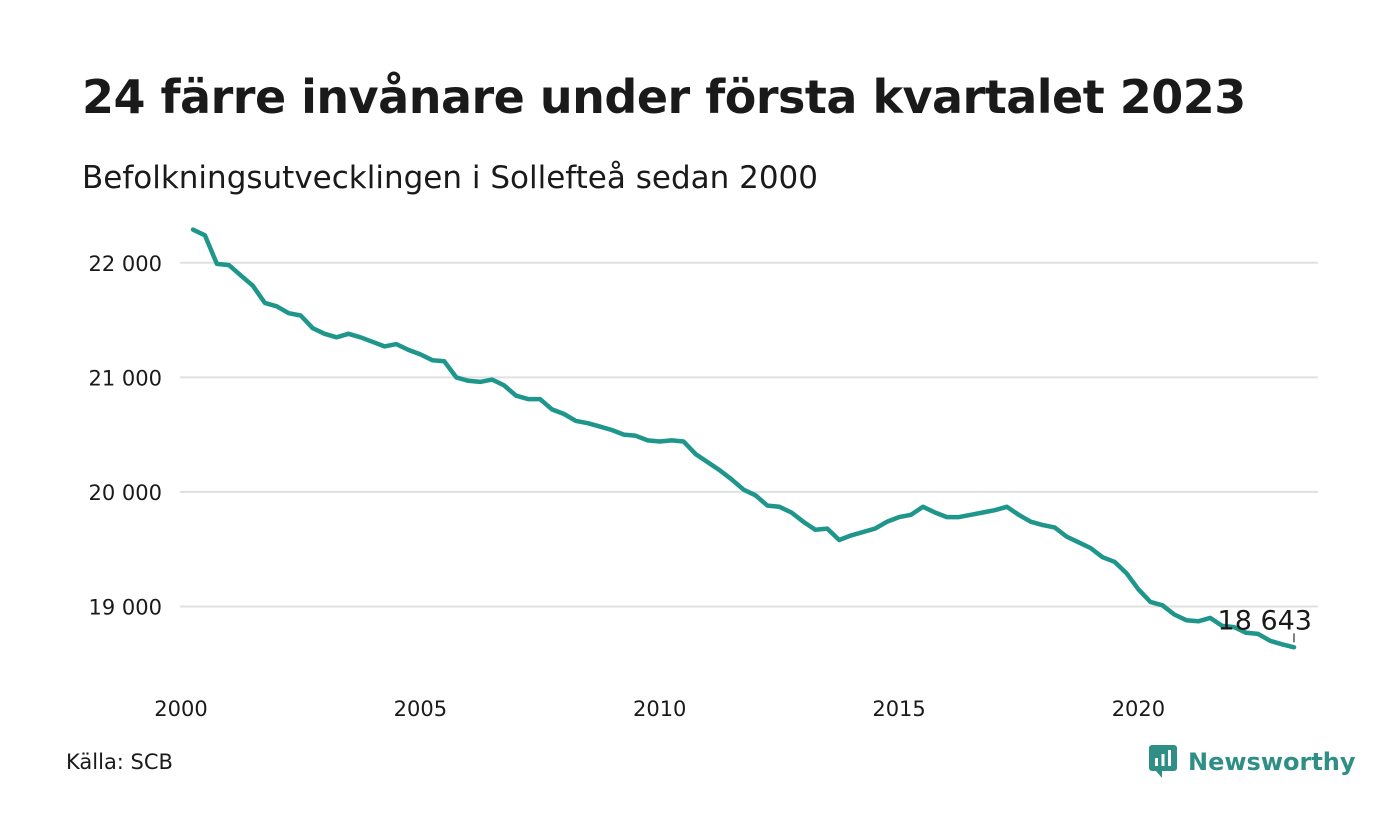  What do you see at coordinates (119, 762) in the screenshot?
I see `source-note: Källa: SCB` at bounding box center [119, 762].